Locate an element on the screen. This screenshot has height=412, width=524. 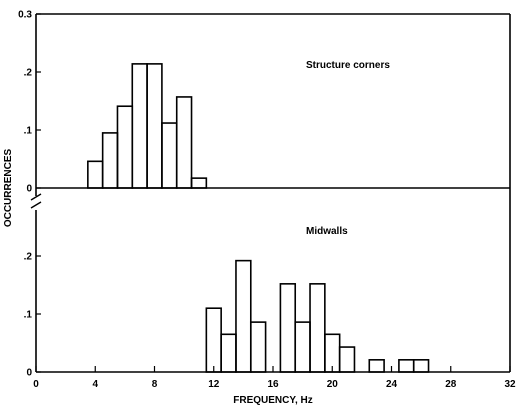
histogram-structure-corners is located at coordinates (147, 126).